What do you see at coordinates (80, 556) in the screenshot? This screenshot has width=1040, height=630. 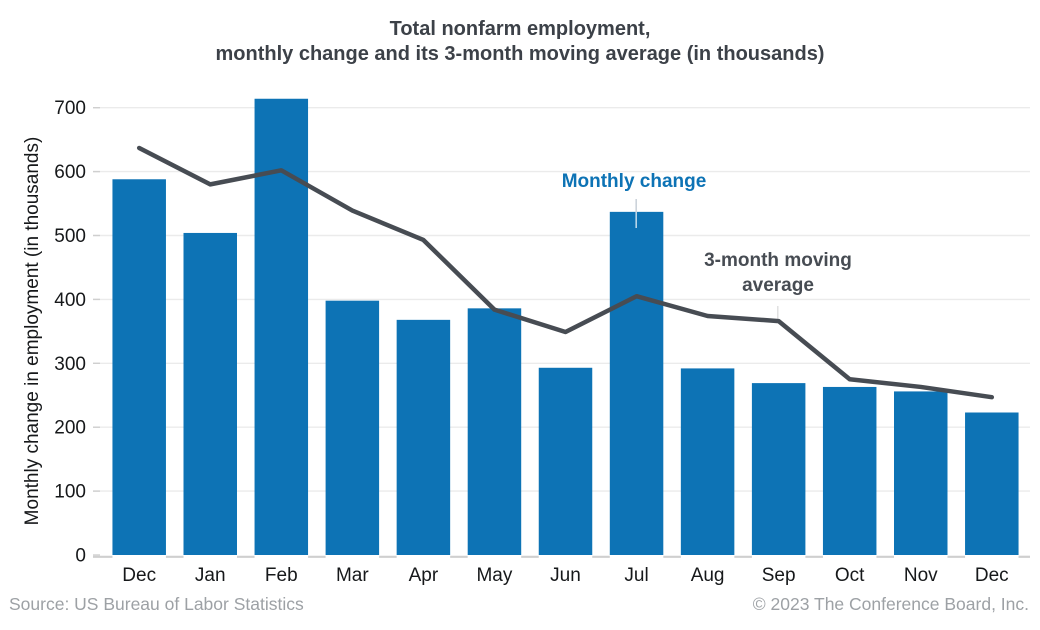 I see `y-tick-label-0: 0` at bounding box center [80, 556].